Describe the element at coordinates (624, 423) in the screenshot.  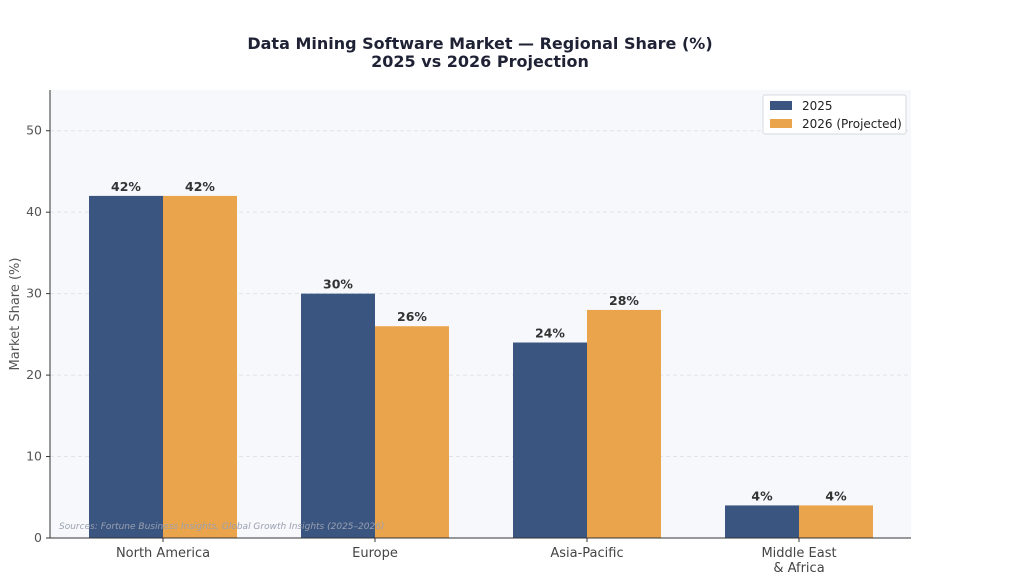
I see `bar-asia-pacific-2026-projected` at that location.